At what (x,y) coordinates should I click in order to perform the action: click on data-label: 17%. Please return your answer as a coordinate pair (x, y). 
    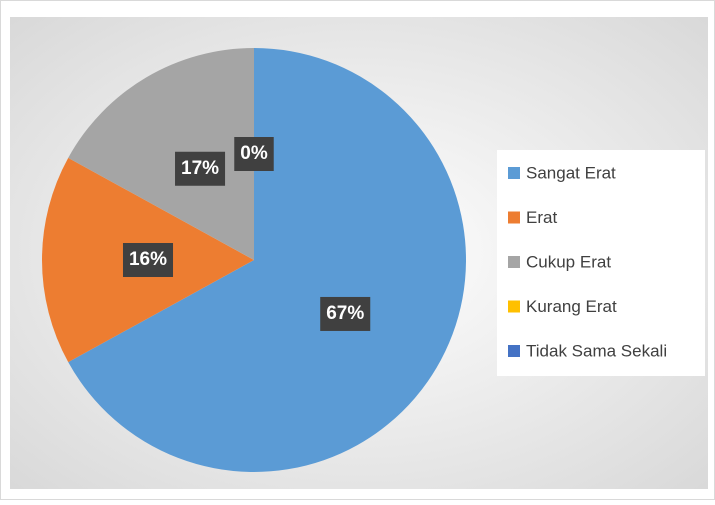
    Looking at the image, I should click on (200, 168).